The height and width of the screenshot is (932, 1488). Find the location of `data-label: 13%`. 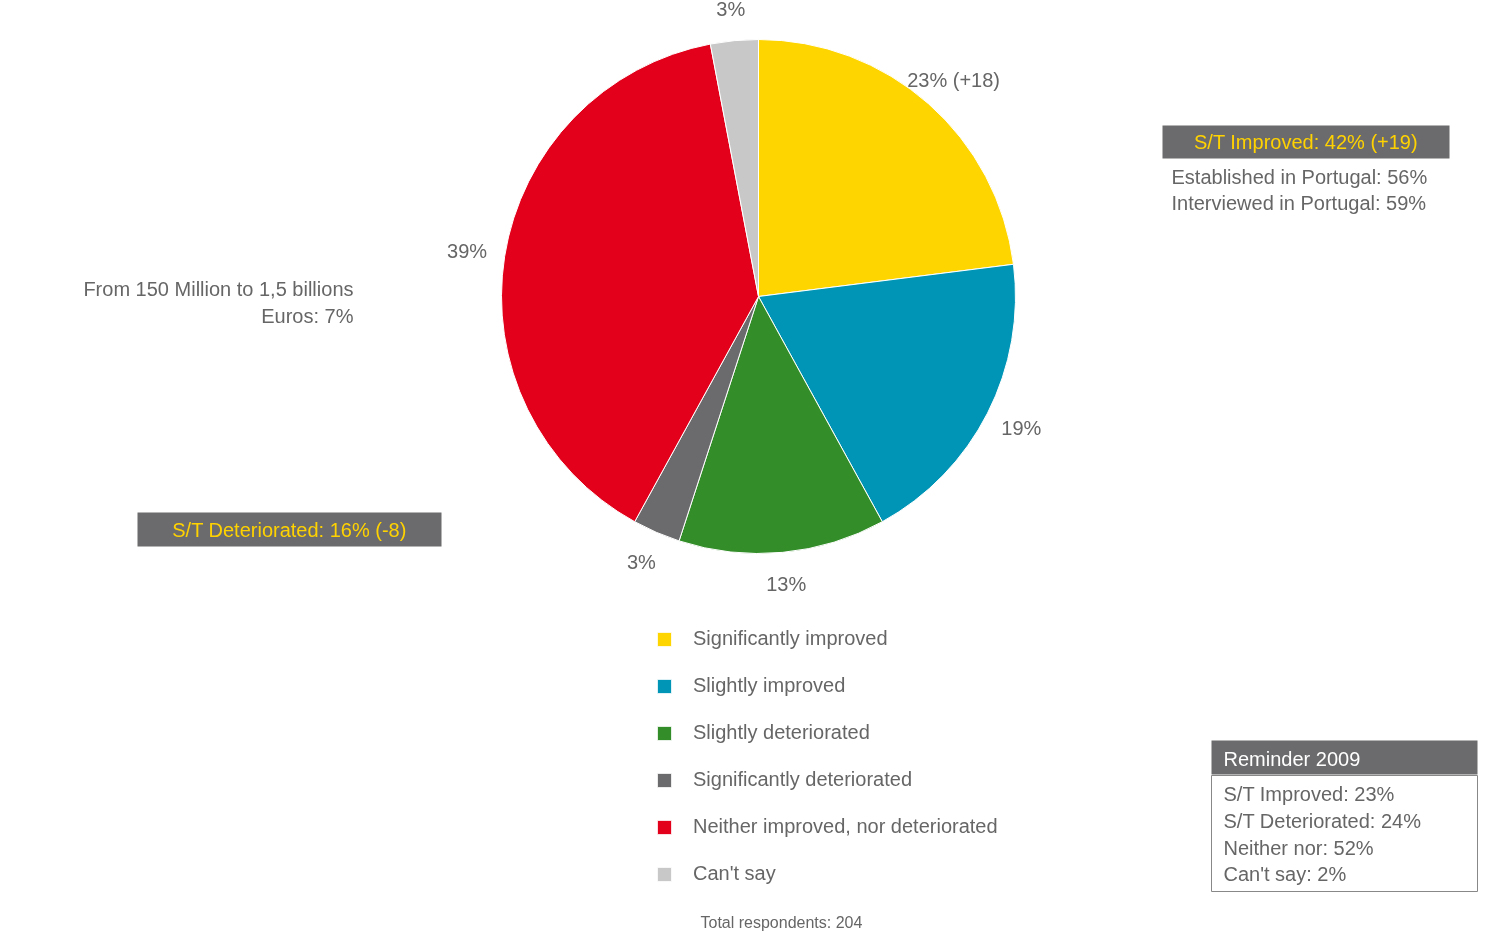

data-label: 13% is located at coordinates (786, 584).